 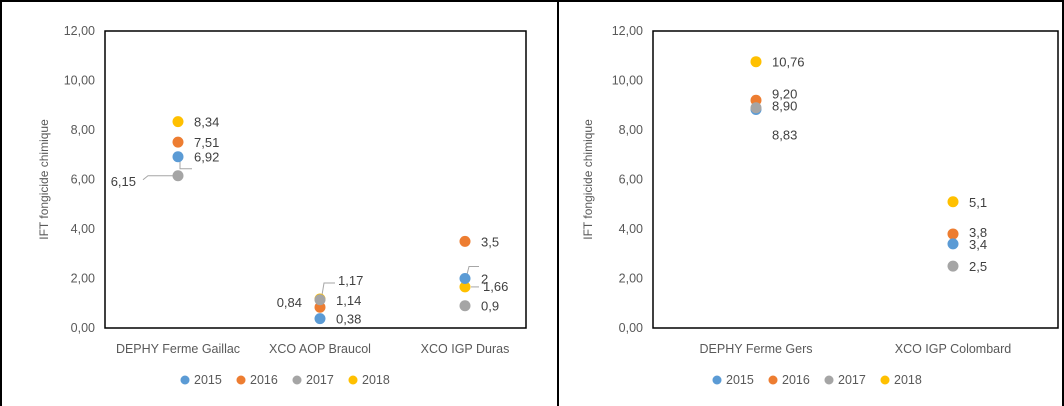 I want to click on frame-divider, so click(x=558, y=203).